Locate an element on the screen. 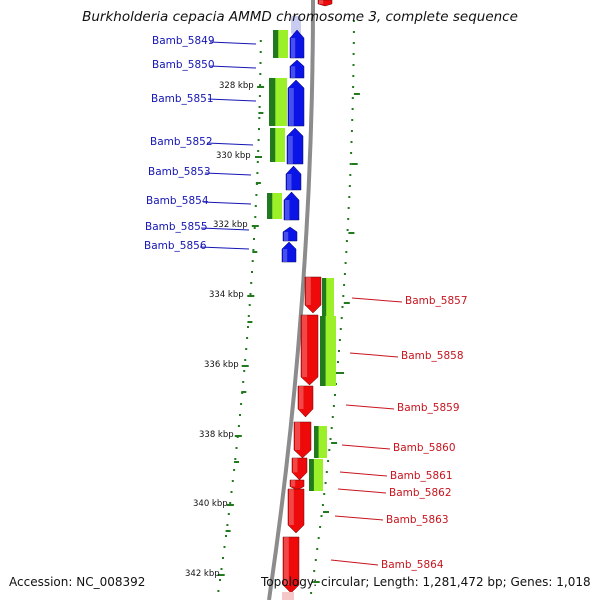 The width and height of the screenshot is (600, 600). gene-label: Bamb_5859 is located at coordinates (428, 408).